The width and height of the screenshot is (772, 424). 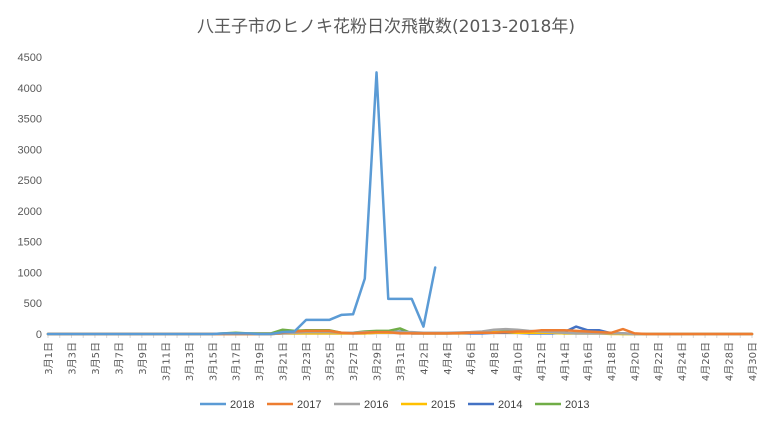 I want to click on x-tick-label: 3月27日, so click(x=354, y=361).